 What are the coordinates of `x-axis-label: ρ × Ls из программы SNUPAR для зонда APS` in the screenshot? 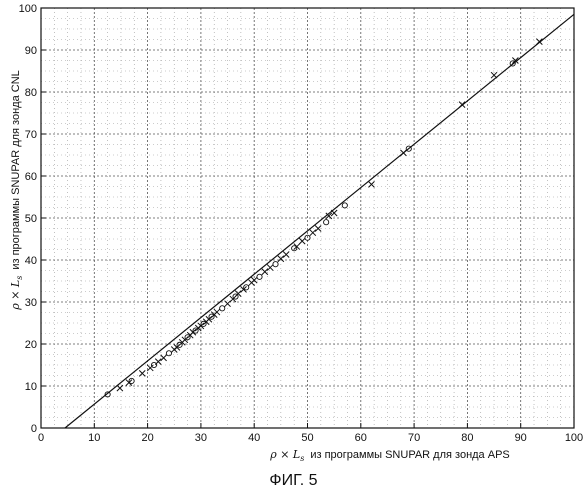 It's located at (389, 455).